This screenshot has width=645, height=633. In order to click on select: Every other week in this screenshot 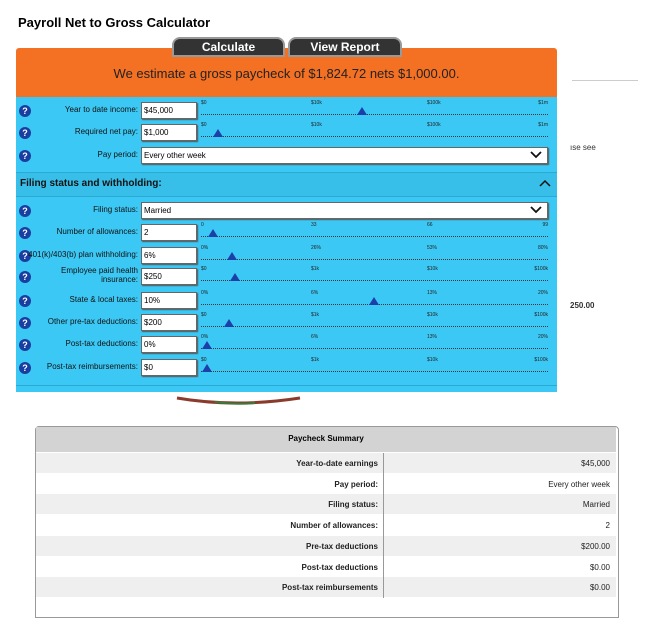, I will do `click(344, 155)`.